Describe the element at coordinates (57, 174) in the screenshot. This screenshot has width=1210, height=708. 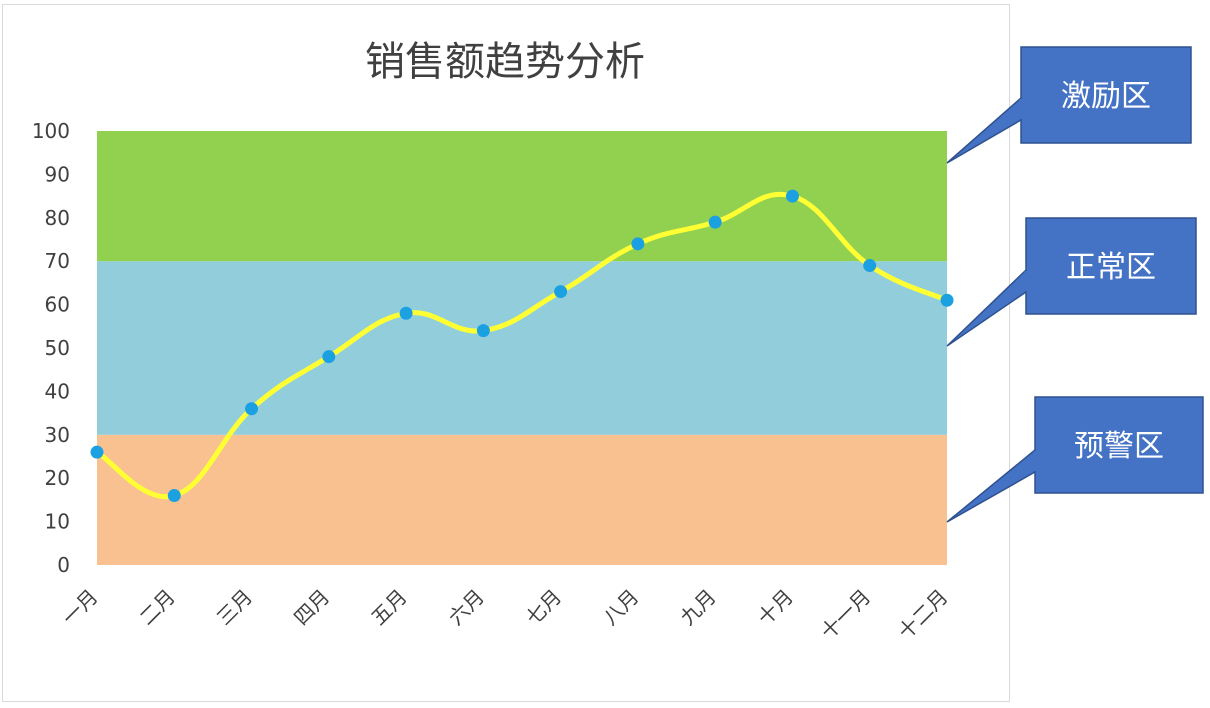
I see `y-tick-label: 90` at that location.